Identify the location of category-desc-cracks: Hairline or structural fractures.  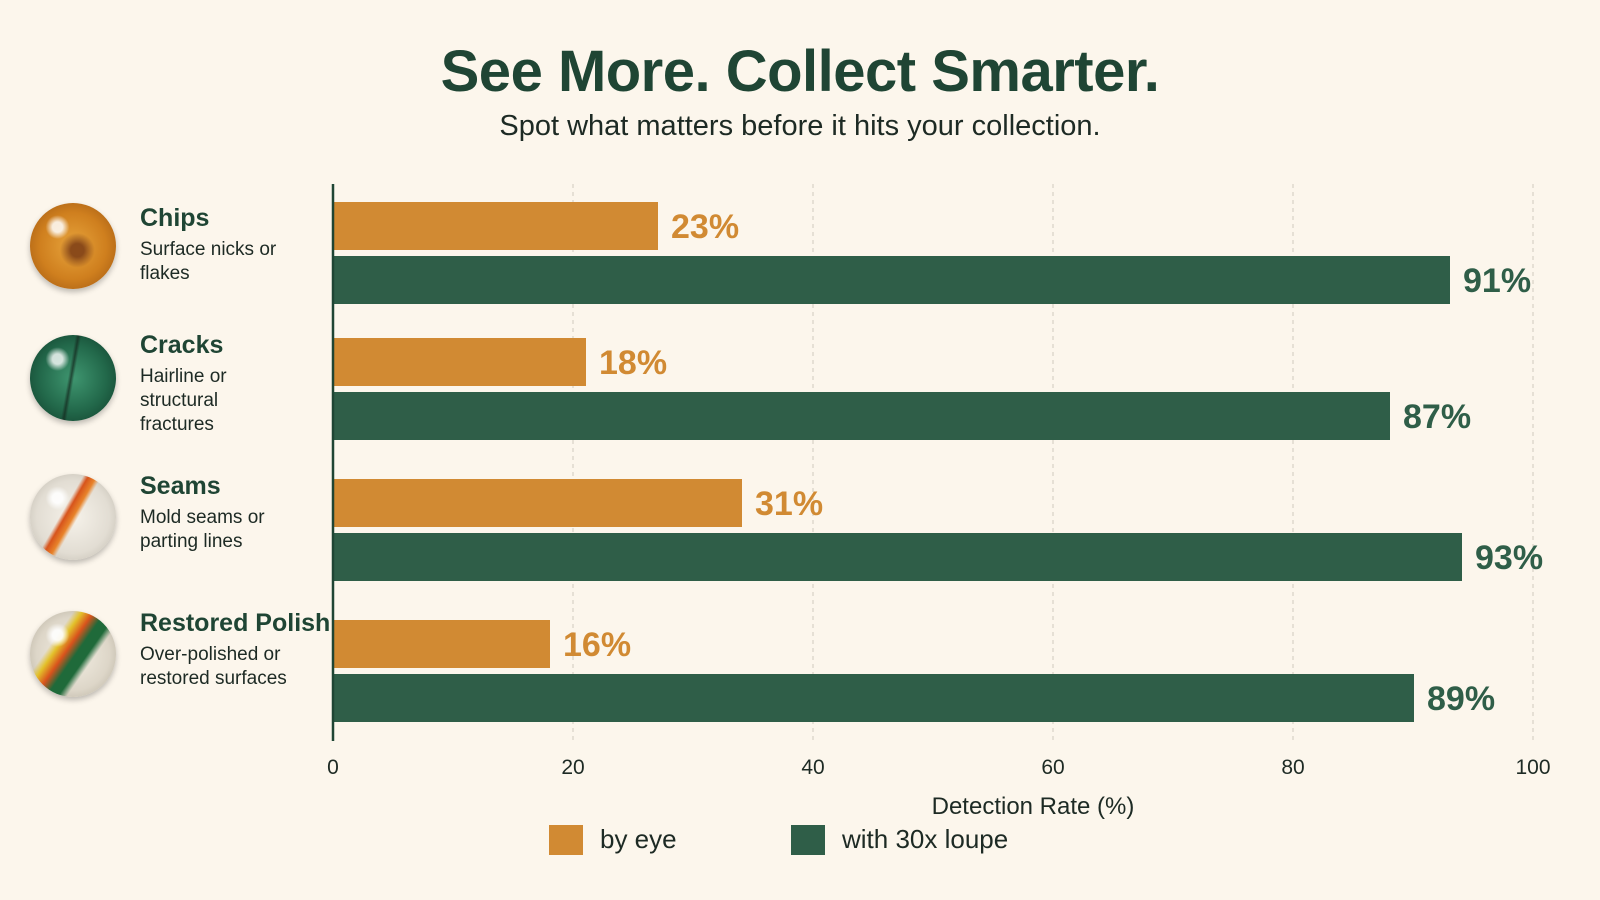
(183, 400).